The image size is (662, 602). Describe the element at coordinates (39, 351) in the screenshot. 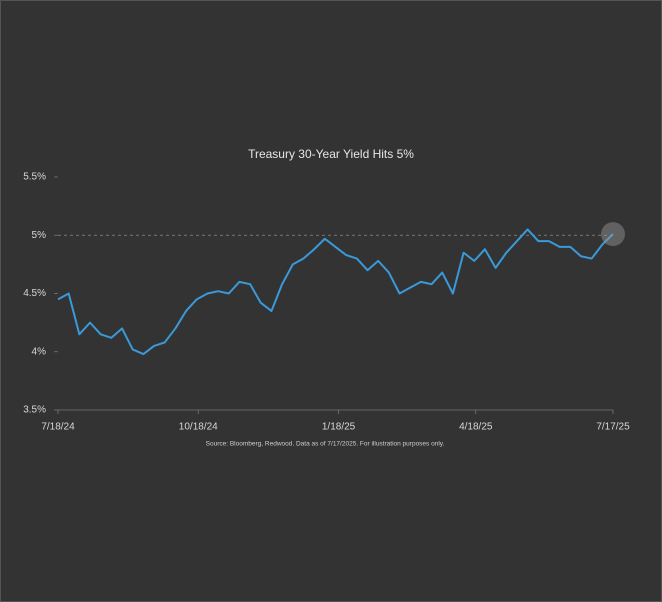

I see `y-tick-label: 4%` at that location.